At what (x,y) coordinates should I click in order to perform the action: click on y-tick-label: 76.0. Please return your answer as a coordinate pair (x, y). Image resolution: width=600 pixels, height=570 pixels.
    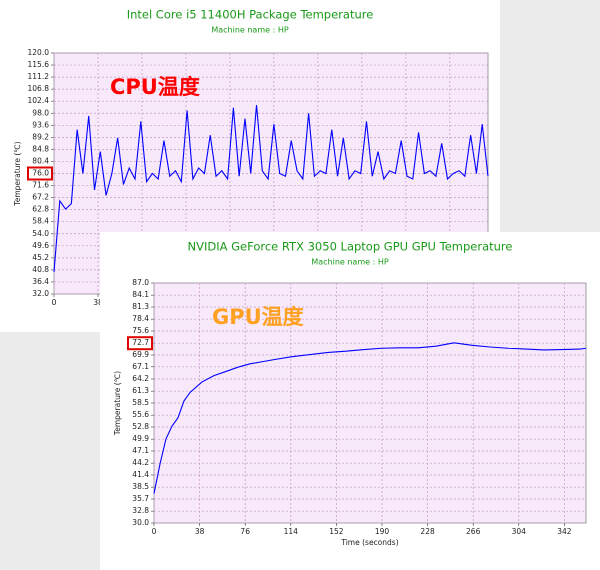
    Looking at the image, I should click on (40, 173).